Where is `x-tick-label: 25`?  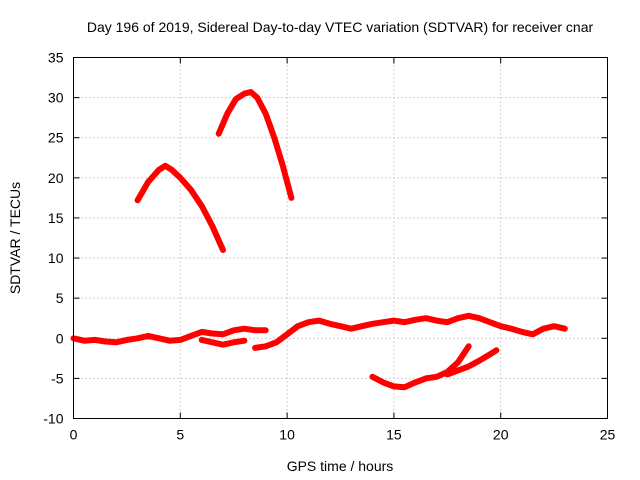
x-tick-label: 25 is located at coordinates (608, 435).